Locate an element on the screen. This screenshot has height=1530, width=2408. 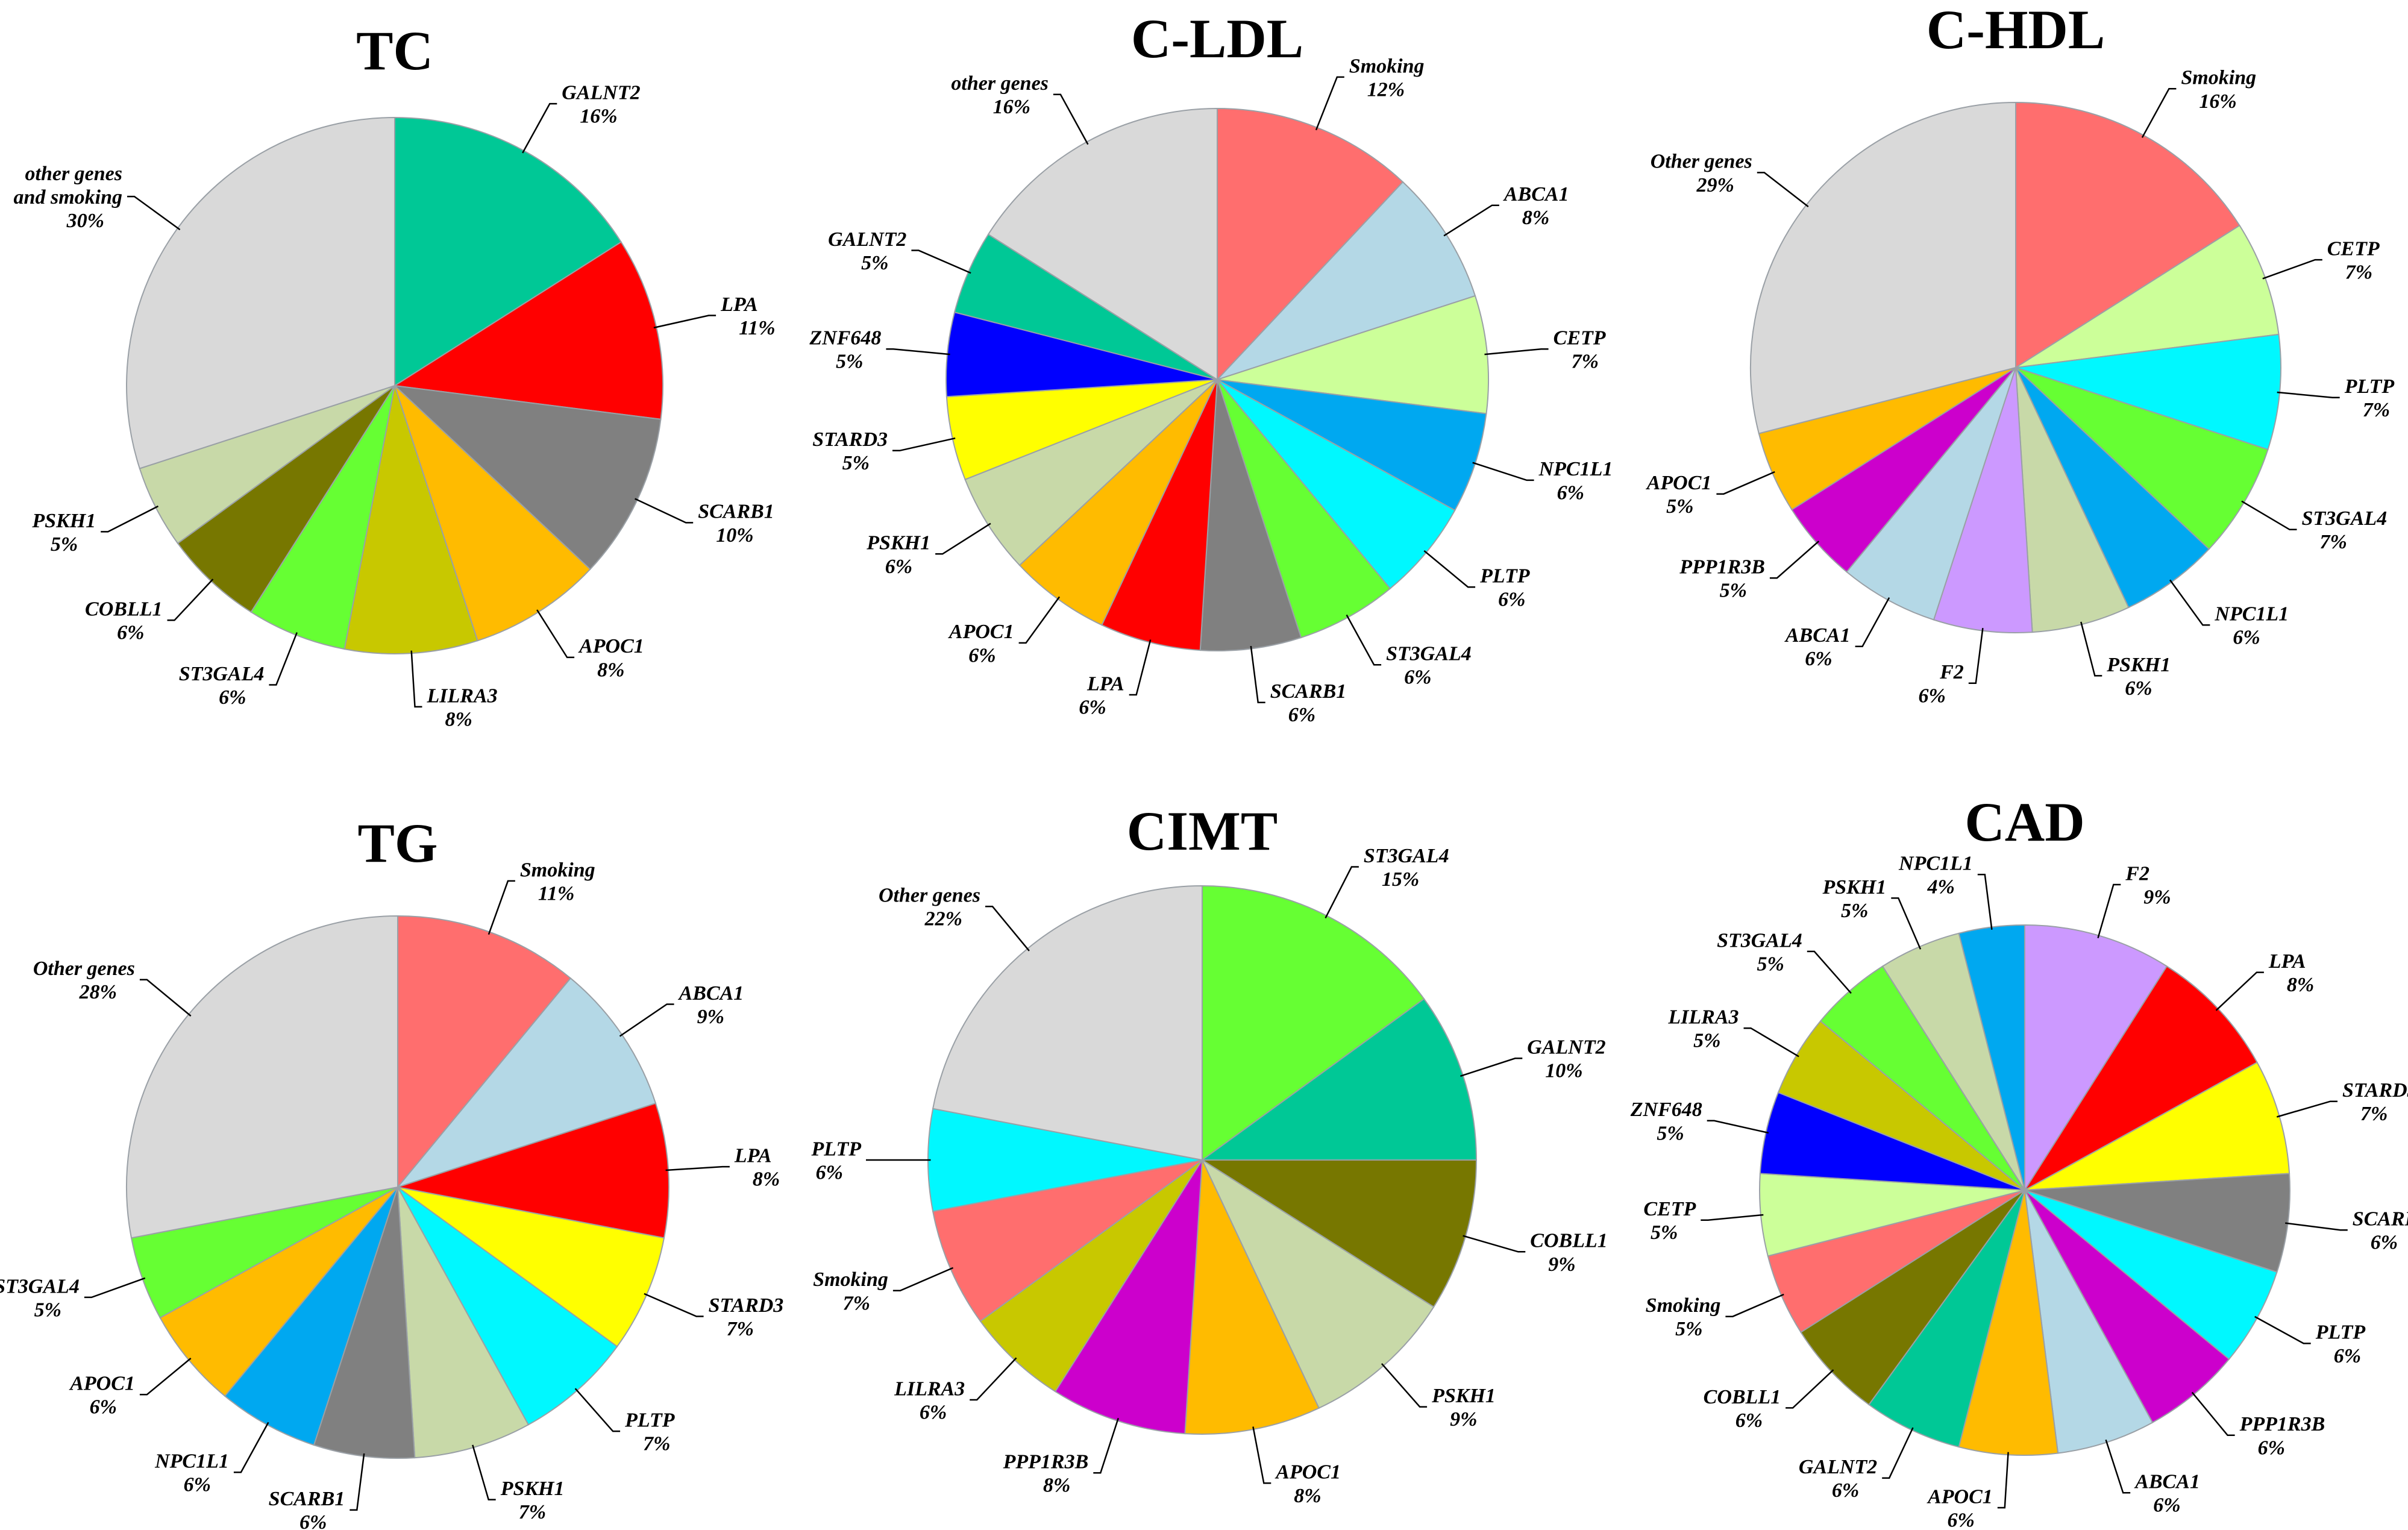
slice-label: ST3GAL4 5% is located at coordinates (1759, 952).